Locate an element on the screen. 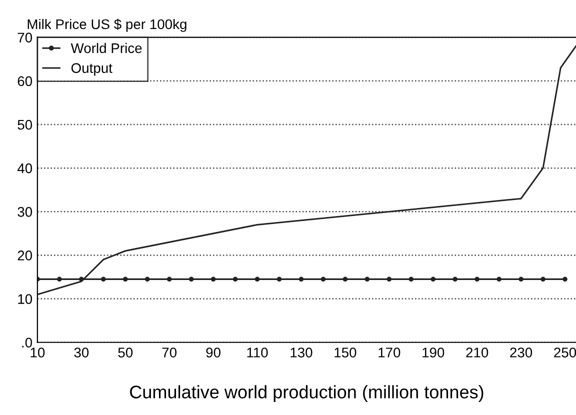 Image resolution: width=576 pixels, height=415 pixels. y-tick-label: 30 is located at coordinates (25, 211).